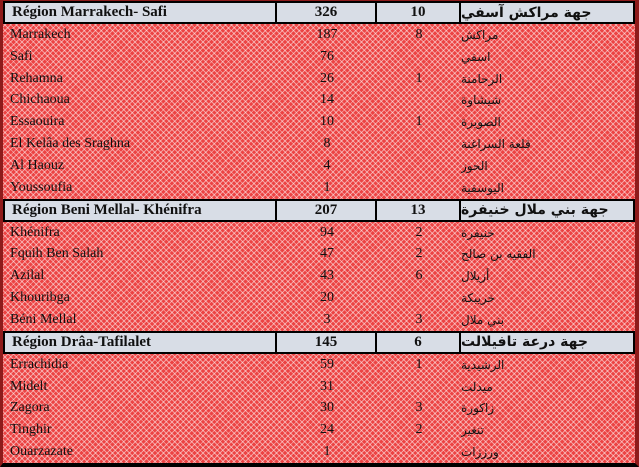 Image resolution: width=639 pixels, height=467 pixels. I want to click on province-name-fr: Béni Mellal, so click(43, 319).